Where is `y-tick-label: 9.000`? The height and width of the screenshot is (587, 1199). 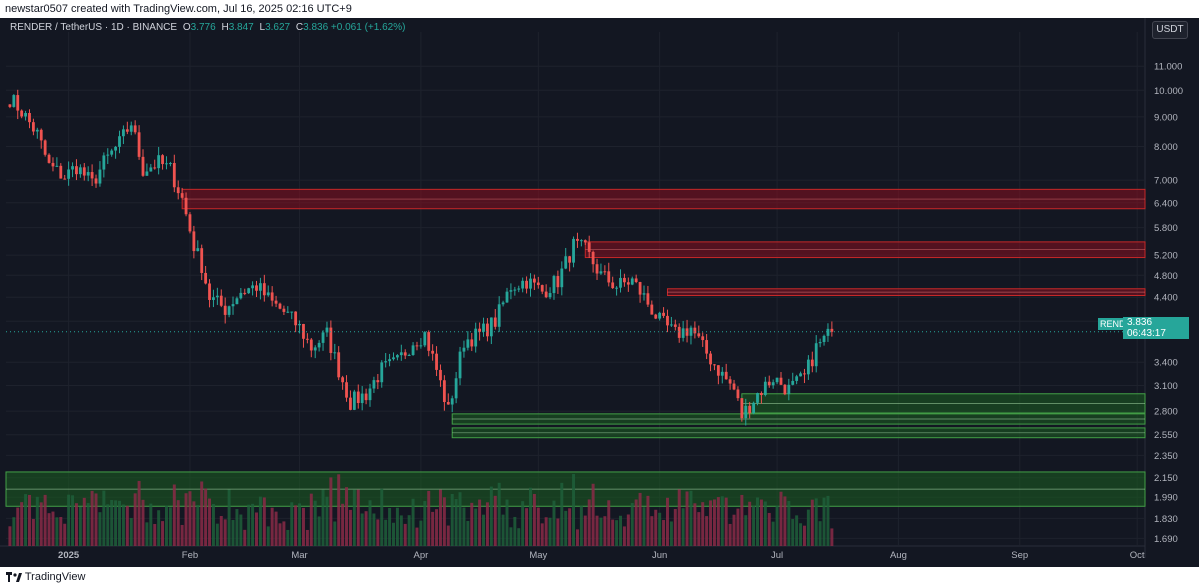
y-tick-label: 9.000 is located at coordinates (1166, 117).